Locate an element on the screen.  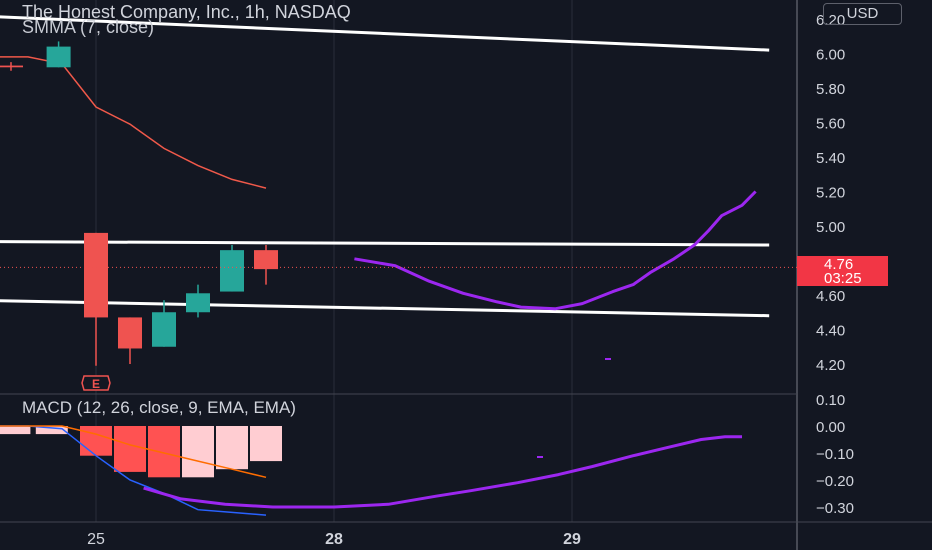
drawing-path is located at coordinates (555, 275).